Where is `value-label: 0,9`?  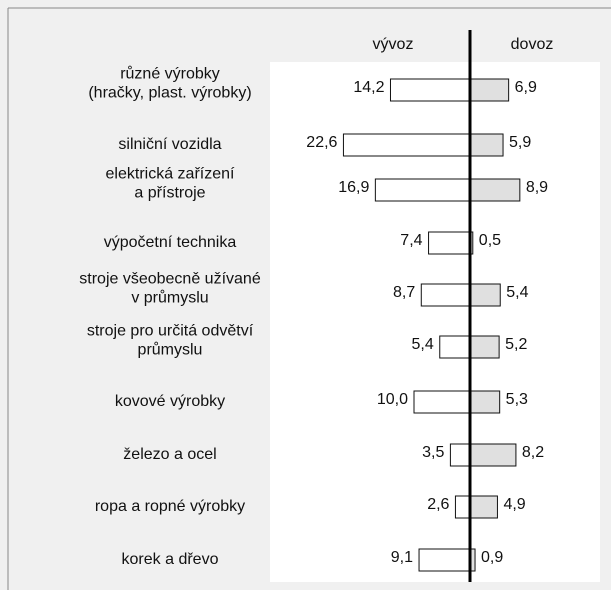 value-label: 0,9 is located at coordinates (492, 557).